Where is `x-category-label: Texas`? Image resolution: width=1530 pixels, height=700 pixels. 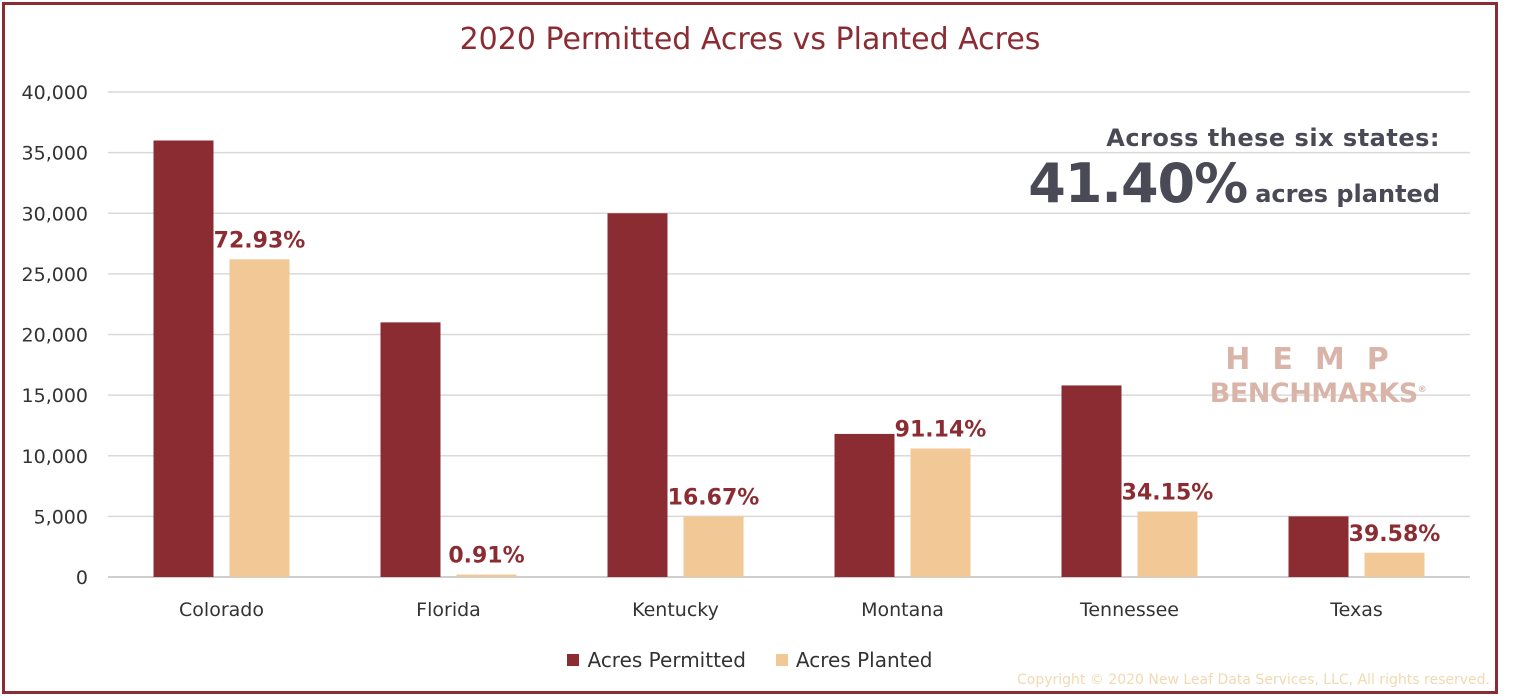 x-category-label: Texas is located at coordinates (1356, 610).